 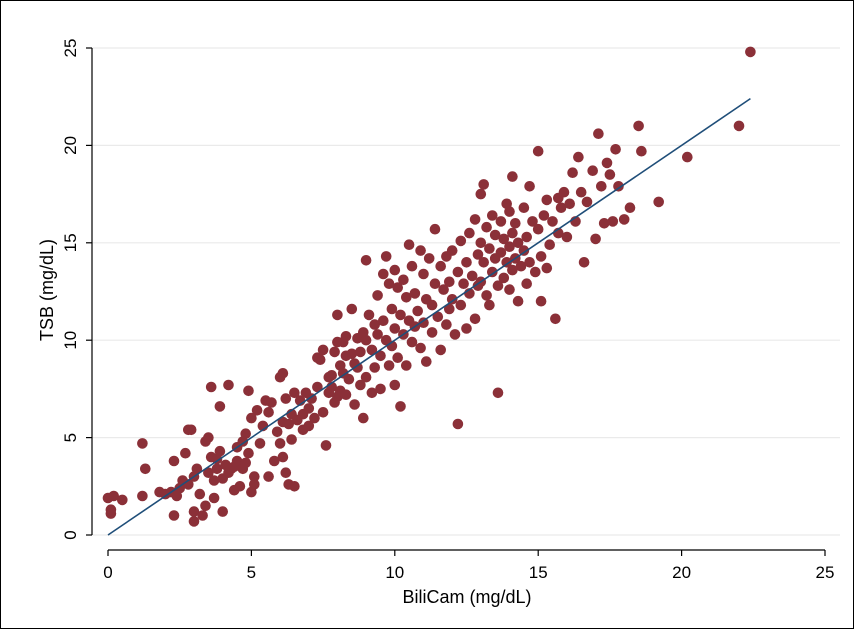 I want to click on y-tick-label: 5, so click(x=70, y=437).